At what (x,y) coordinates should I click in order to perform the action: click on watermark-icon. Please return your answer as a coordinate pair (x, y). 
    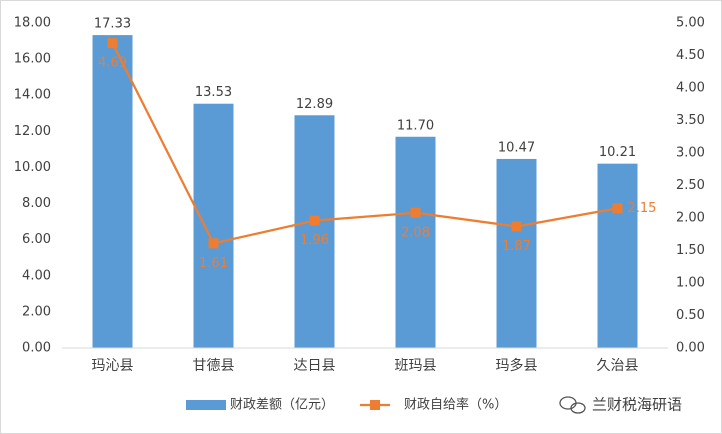
    Looking at the image, I should click on (572, 405).